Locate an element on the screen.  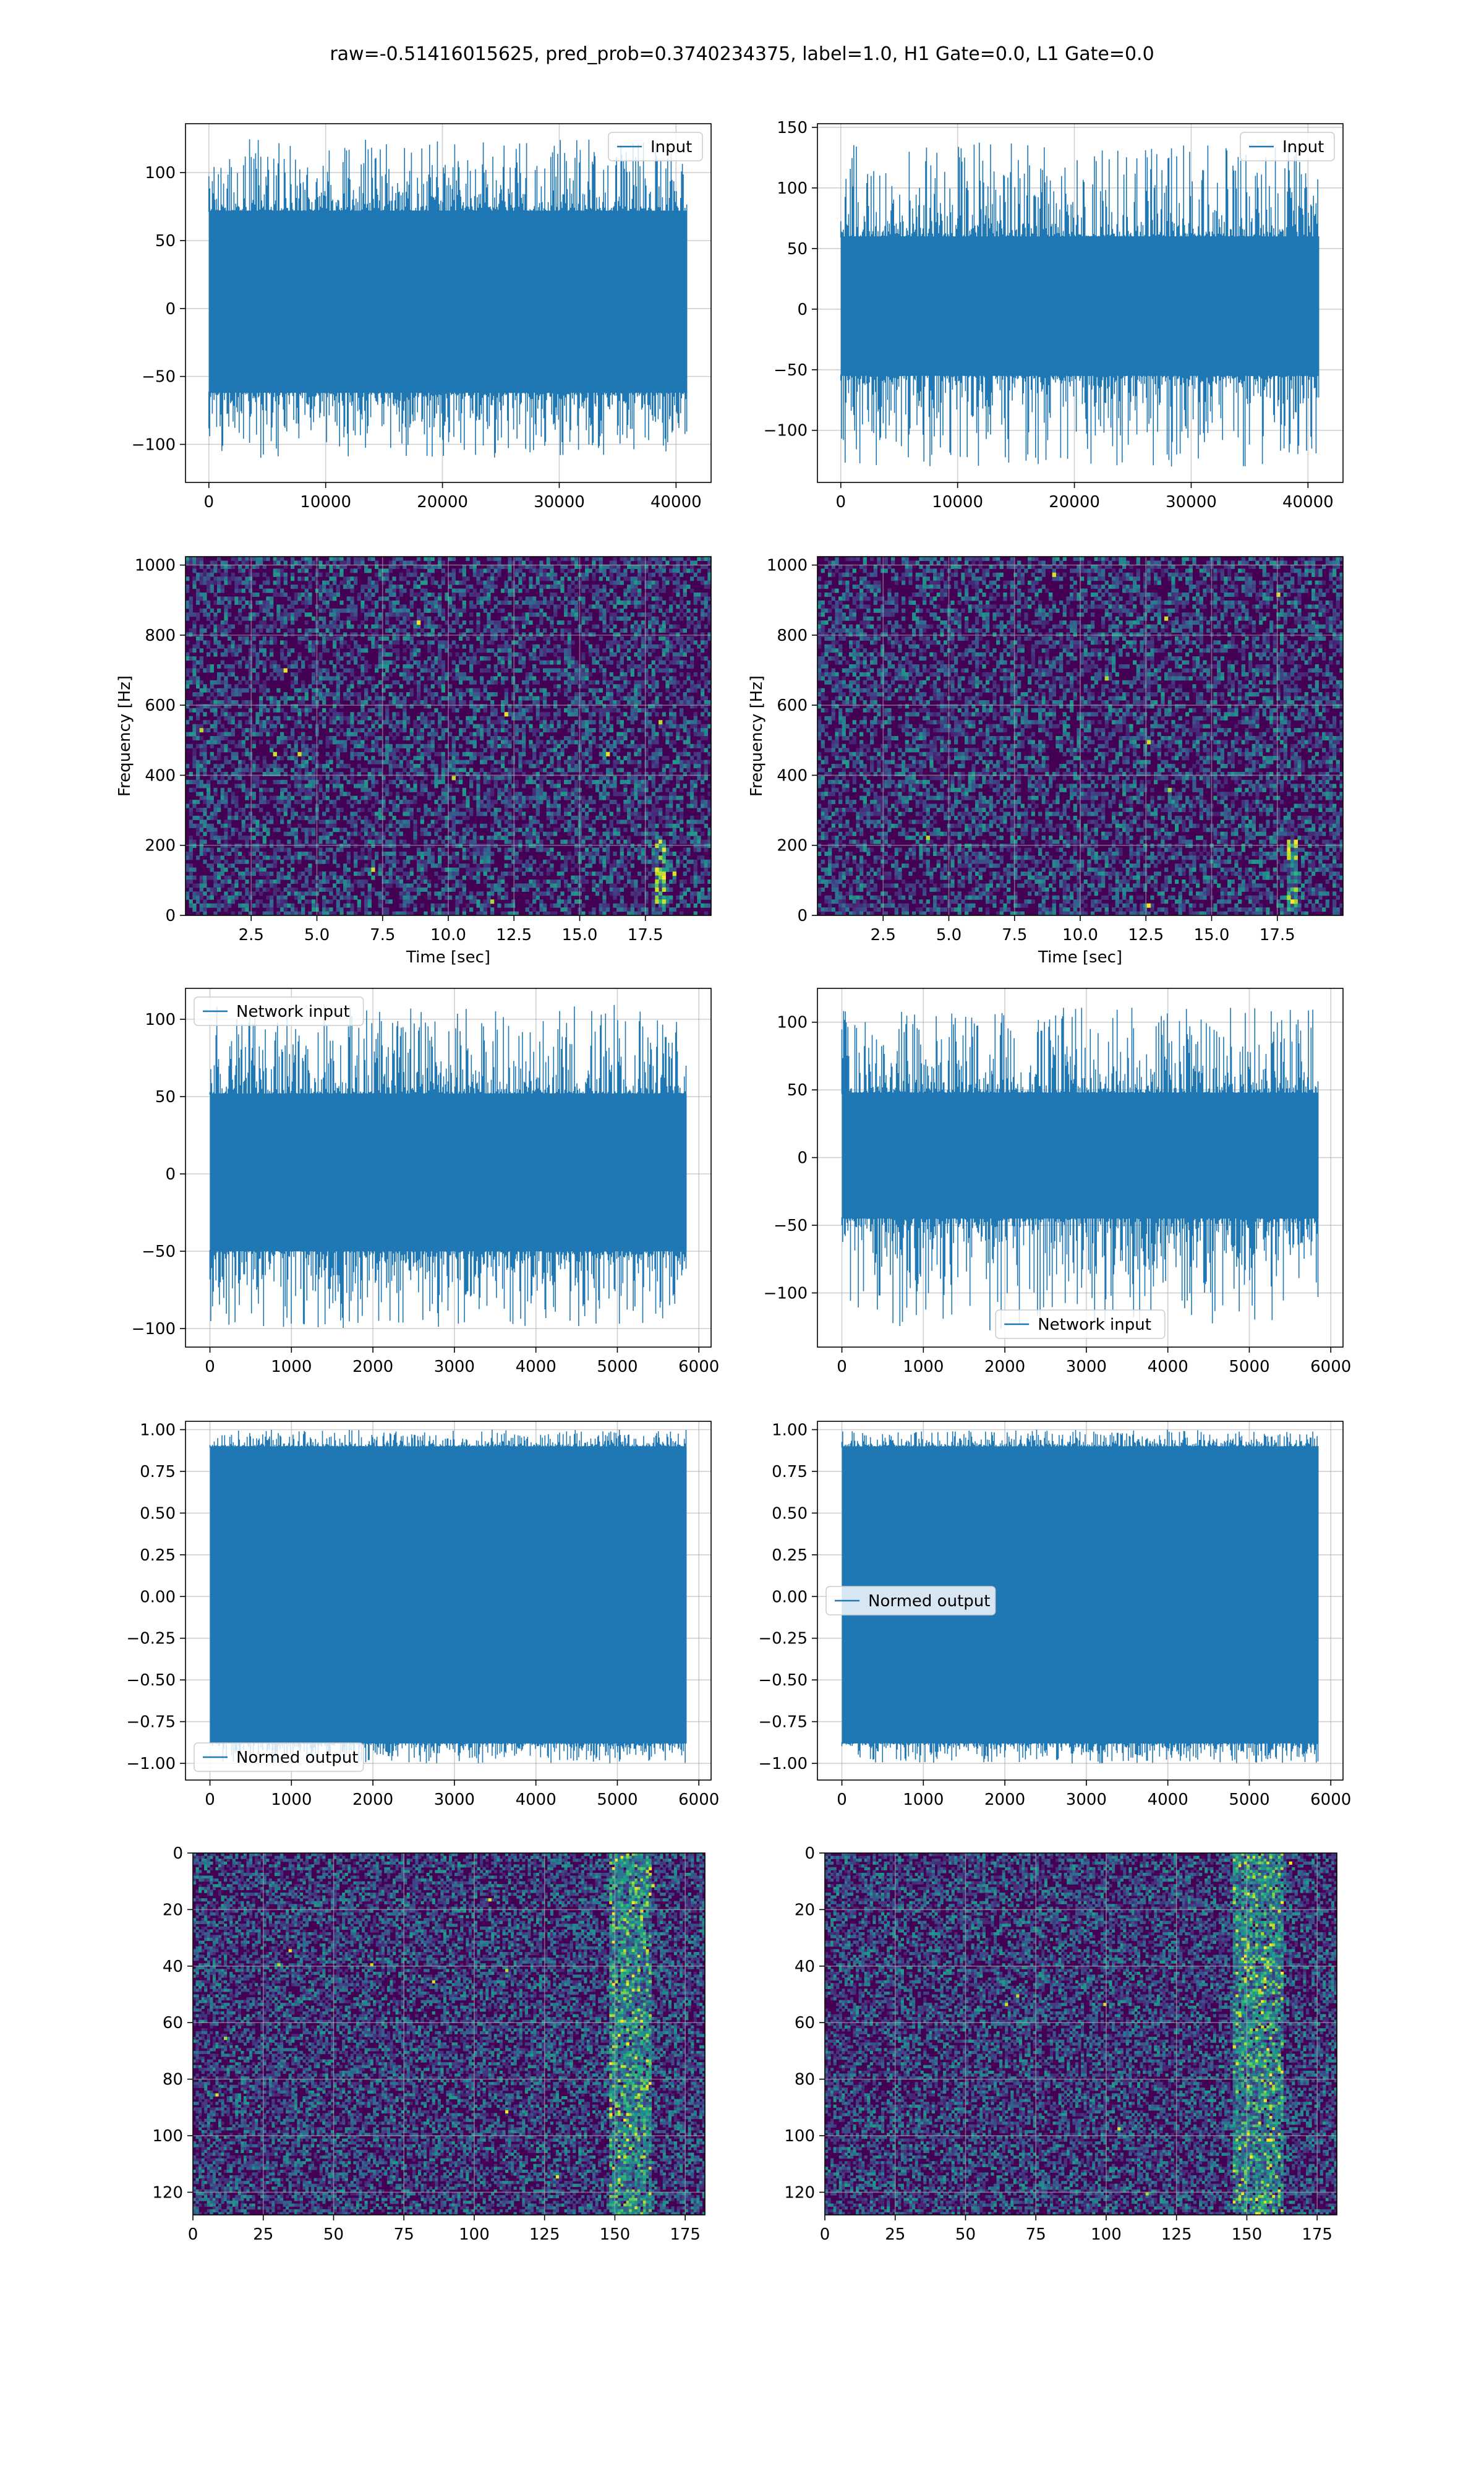
h1-whitened-image-ytick-label-0: 0 is located at coordinates (178, 1853).